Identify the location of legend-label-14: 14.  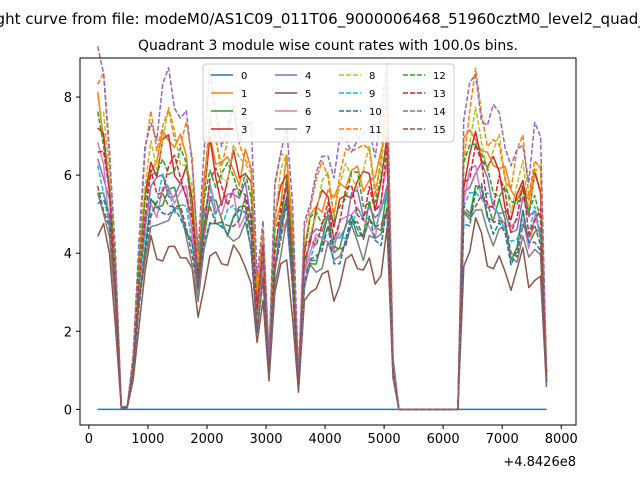
(439, 112).